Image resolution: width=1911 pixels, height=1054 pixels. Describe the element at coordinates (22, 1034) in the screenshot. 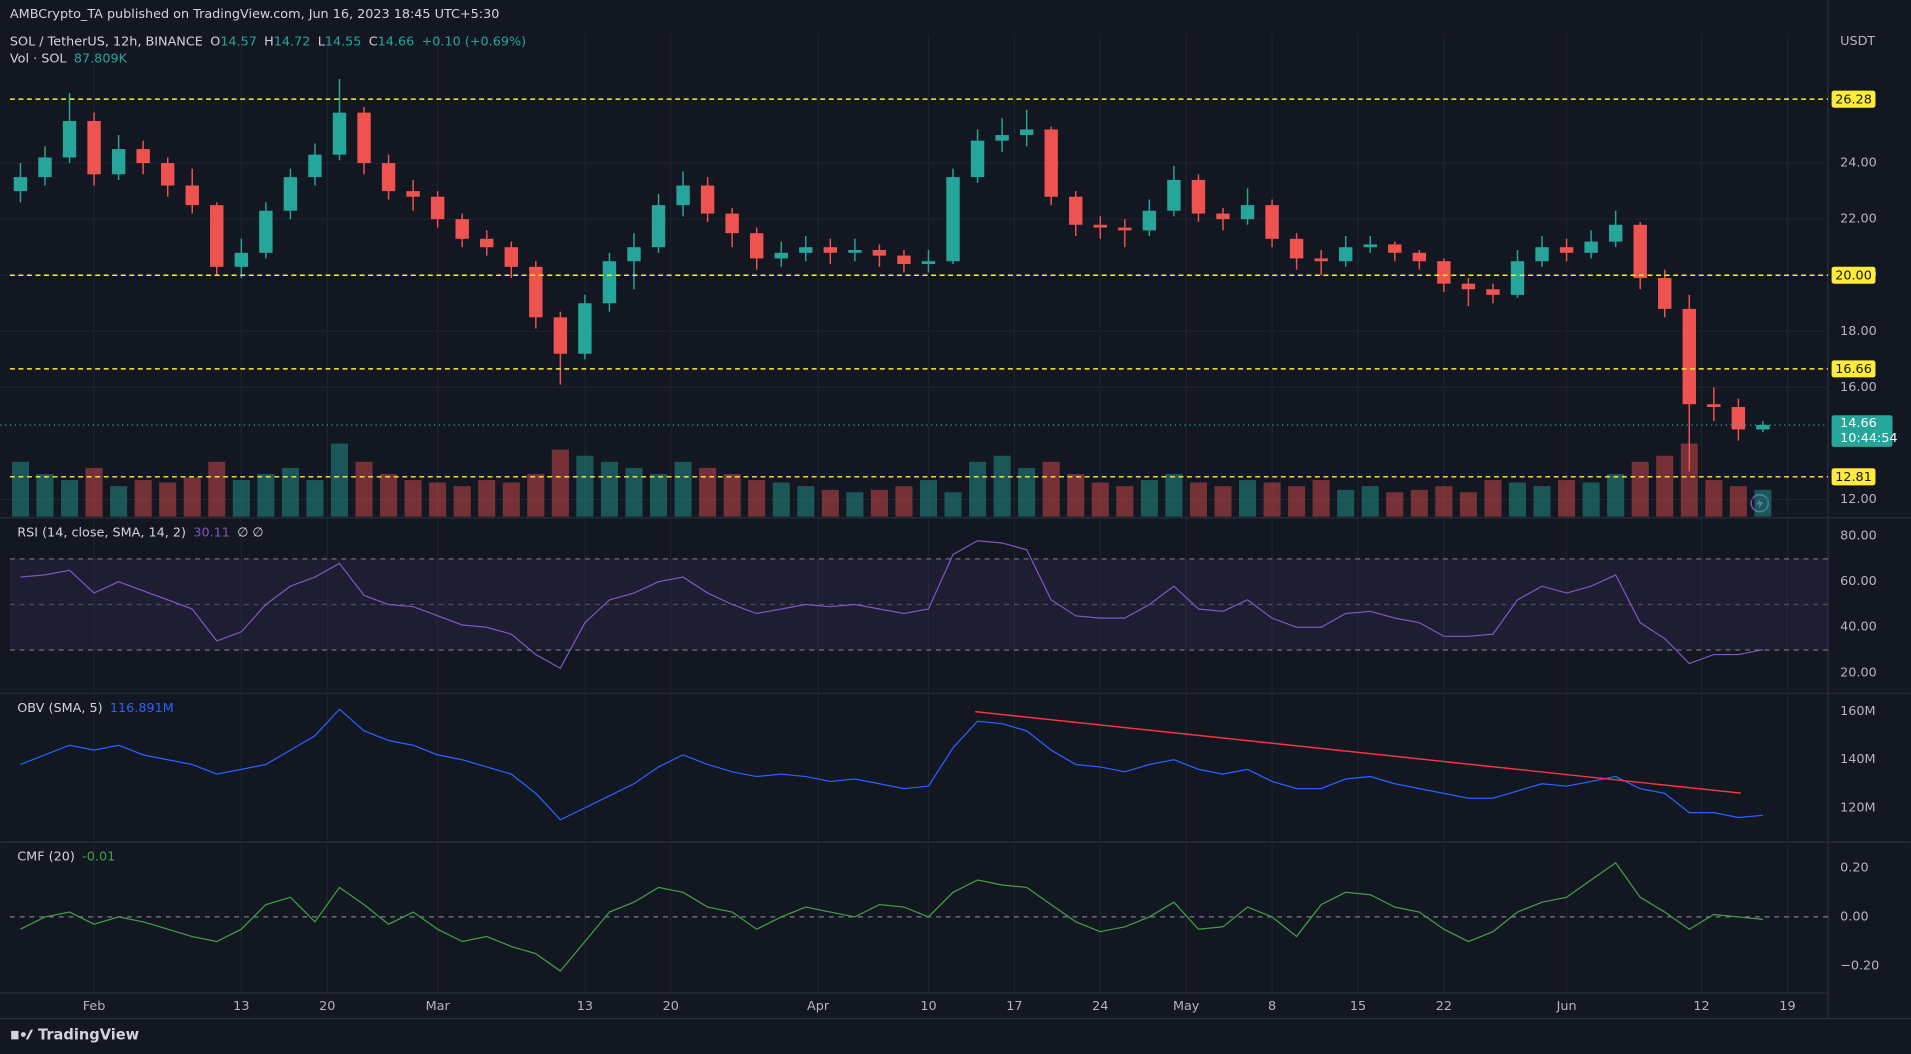

I see `logo-icon` at that location.